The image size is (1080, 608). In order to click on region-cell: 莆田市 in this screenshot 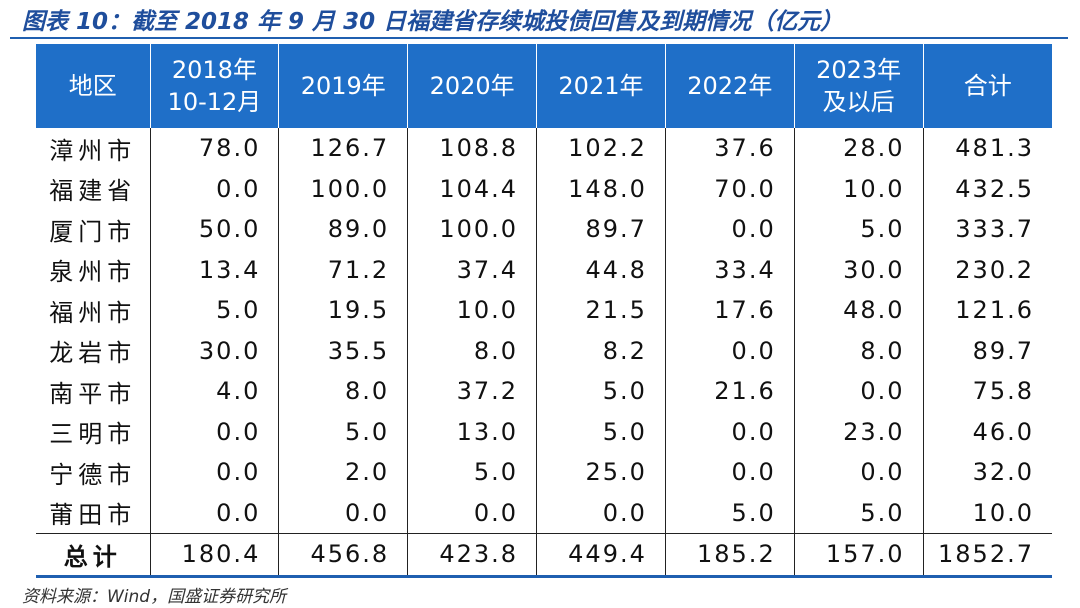, I will do `click(93, 515)`.